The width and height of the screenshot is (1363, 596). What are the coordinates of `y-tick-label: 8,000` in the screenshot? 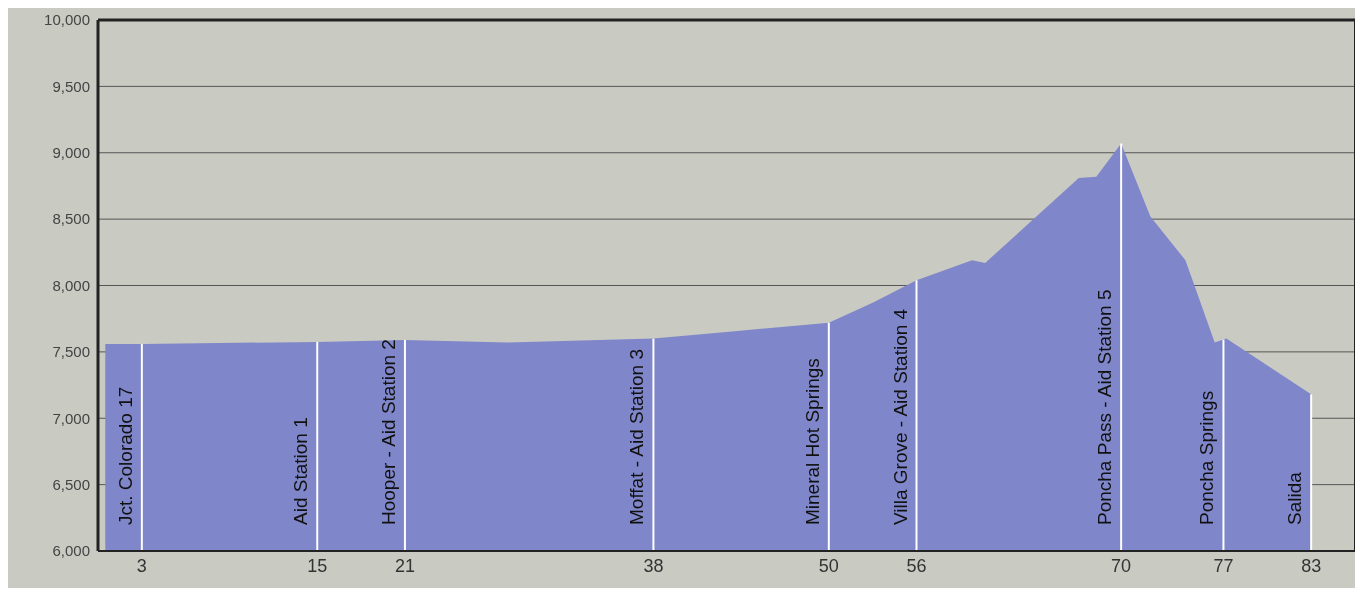 It's located at (71, 285).